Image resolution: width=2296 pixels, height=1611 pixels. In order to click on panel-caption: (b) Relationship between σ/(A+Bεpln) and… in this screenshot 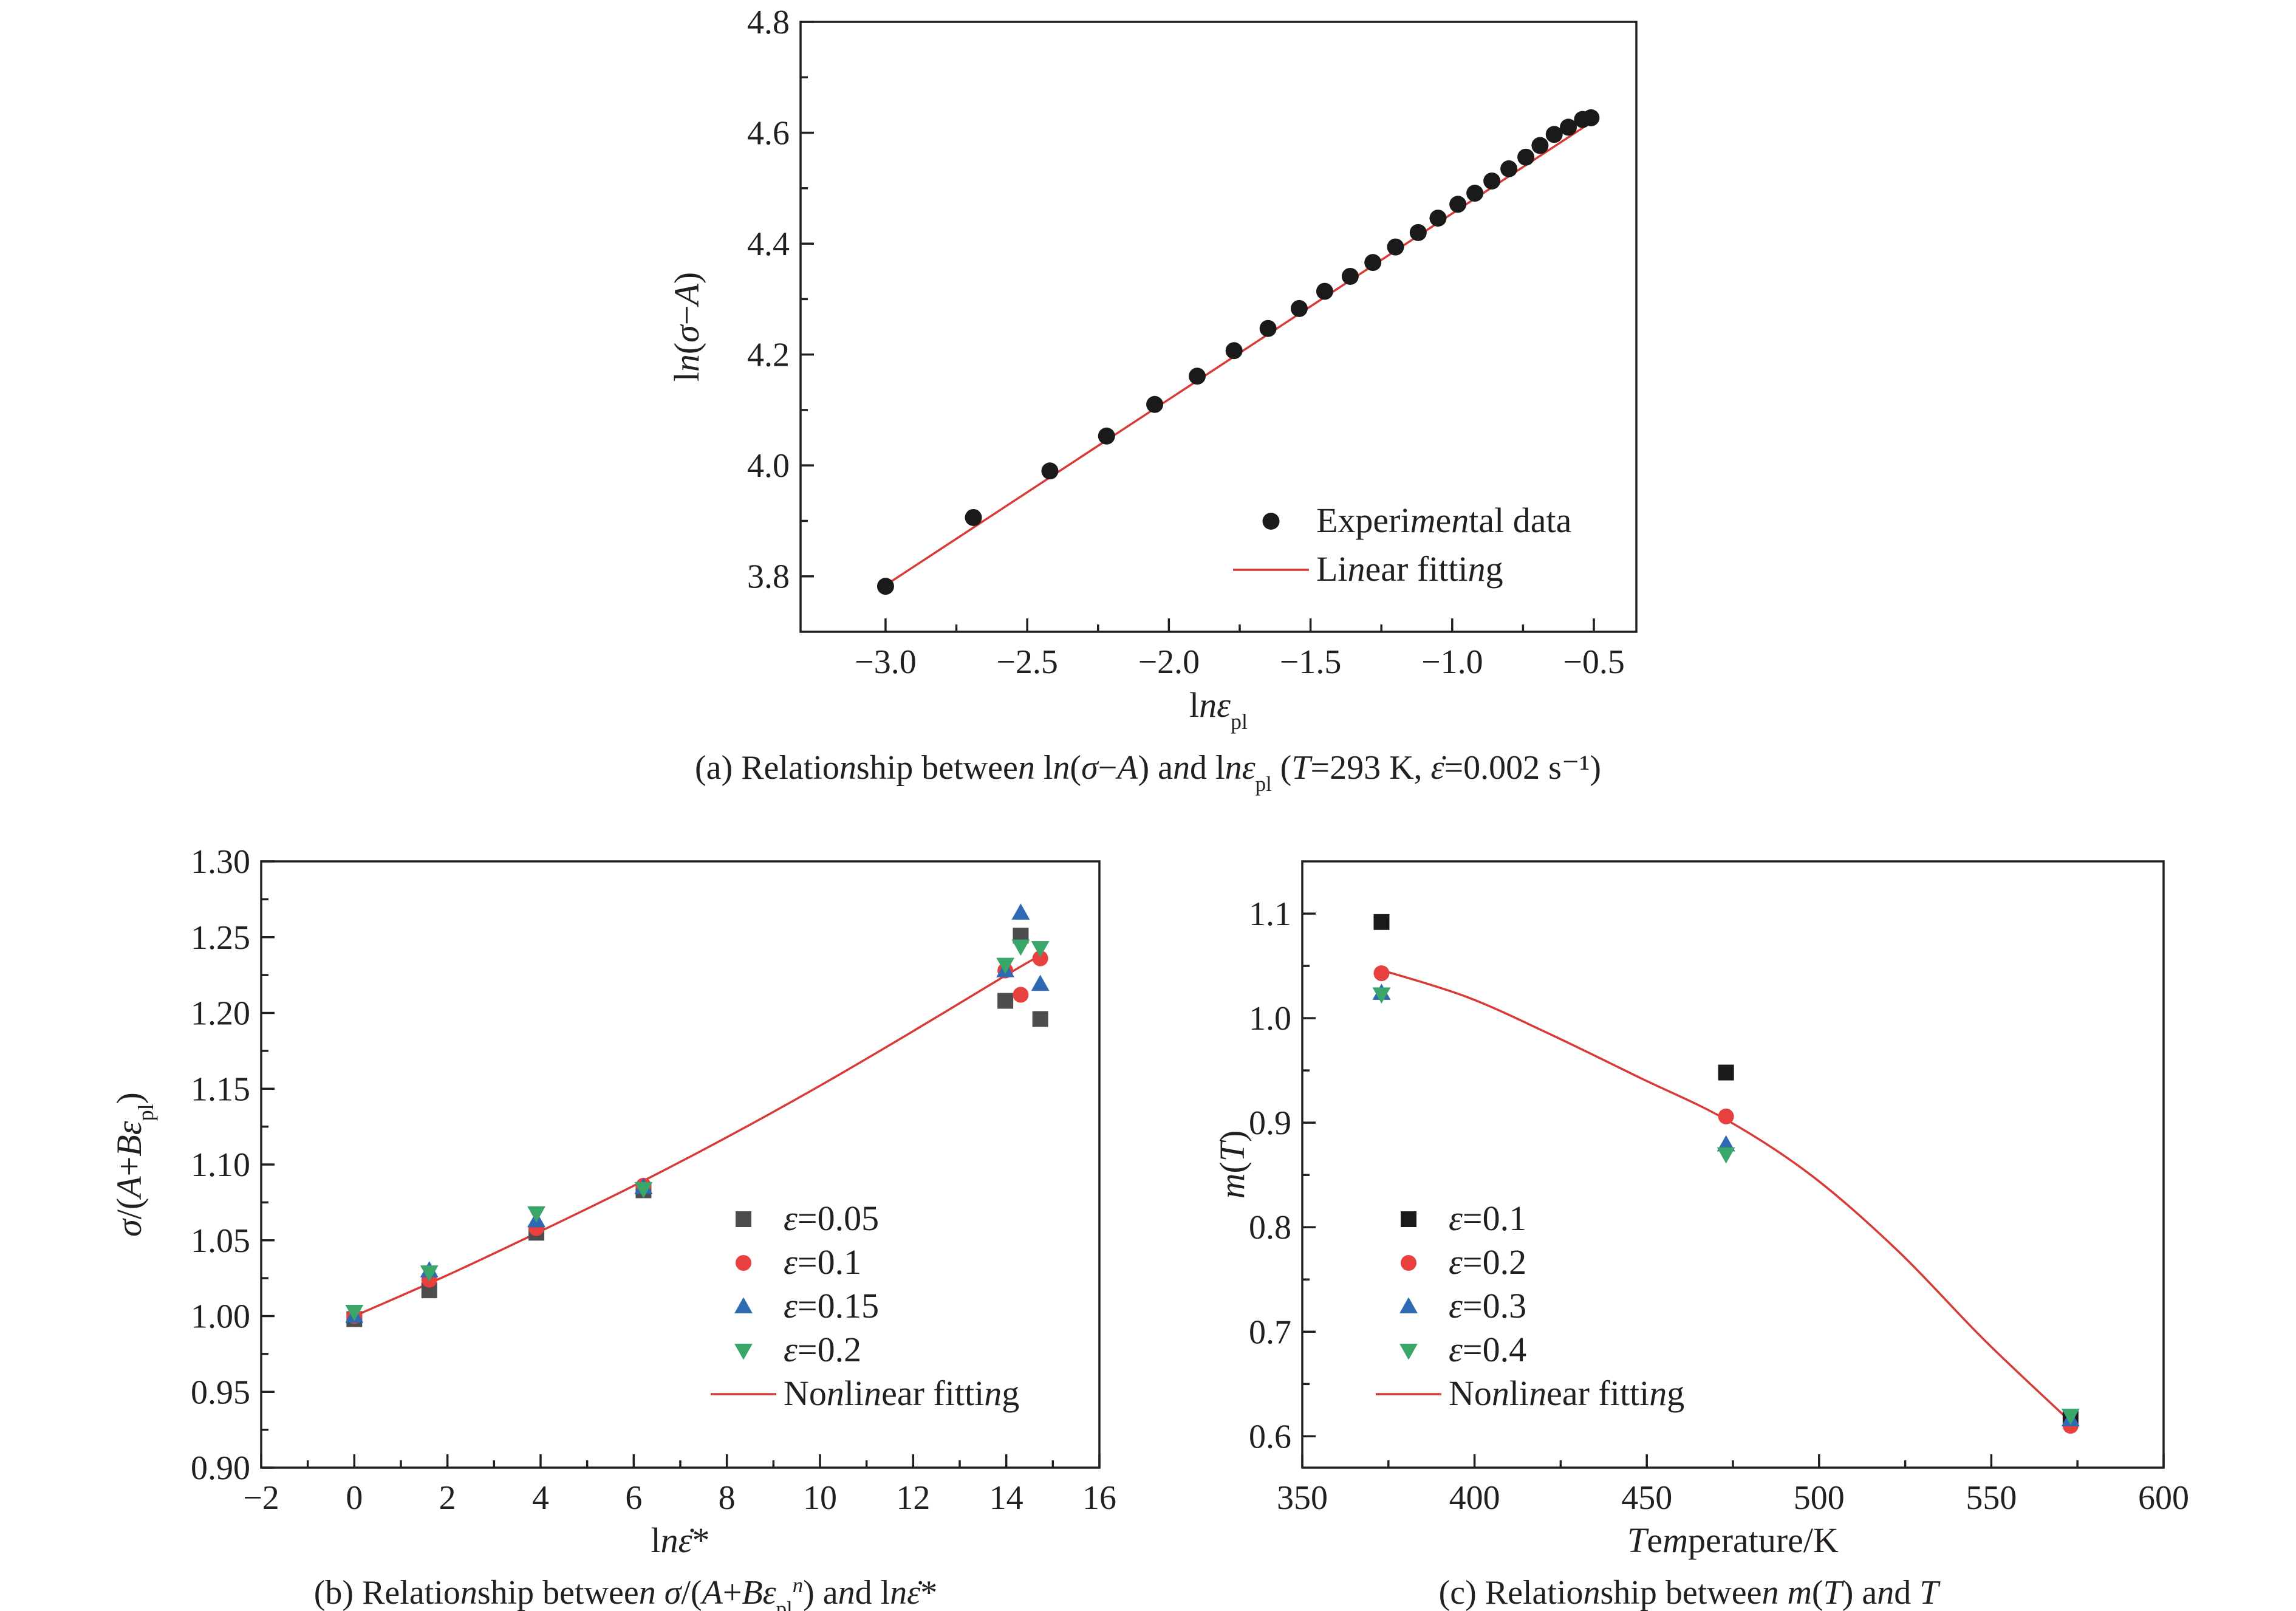, I will do `click(625, 1592)`.